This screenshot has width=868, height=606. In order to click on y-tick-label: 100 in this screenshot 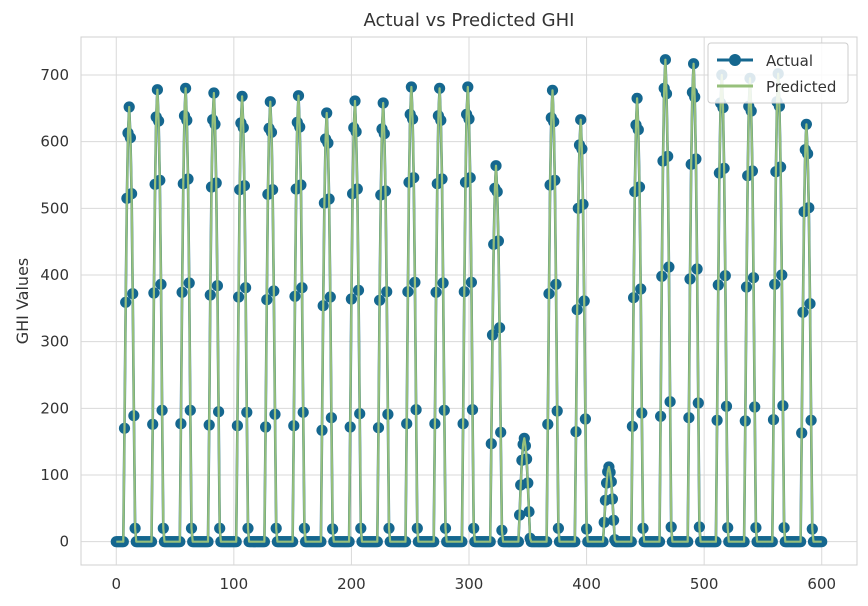, I will do `click(54, 475)`.